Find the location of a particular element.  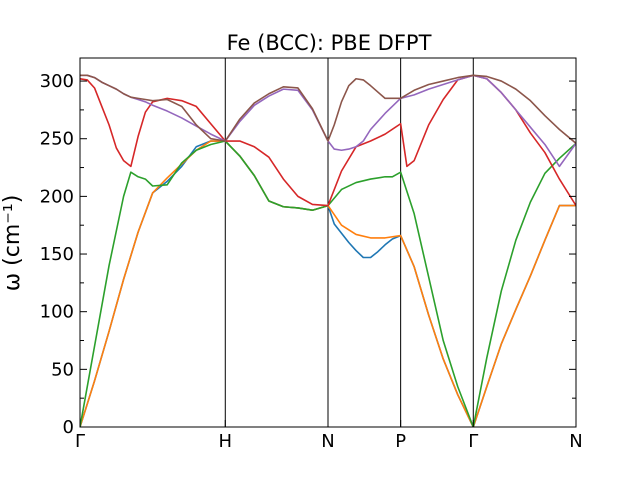

ytick-label-0: 0 is located at coordinates (68, 427).